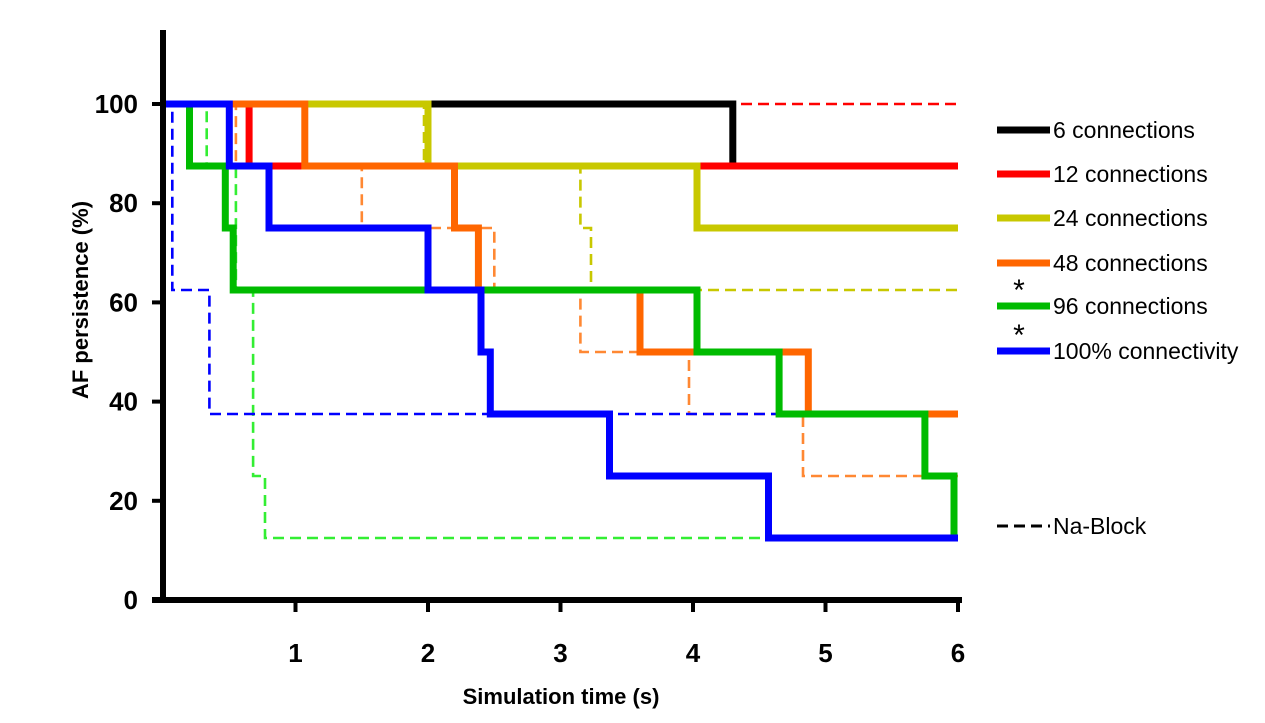  I want to click on legend-label: 12 connections, so click(1130, 174).